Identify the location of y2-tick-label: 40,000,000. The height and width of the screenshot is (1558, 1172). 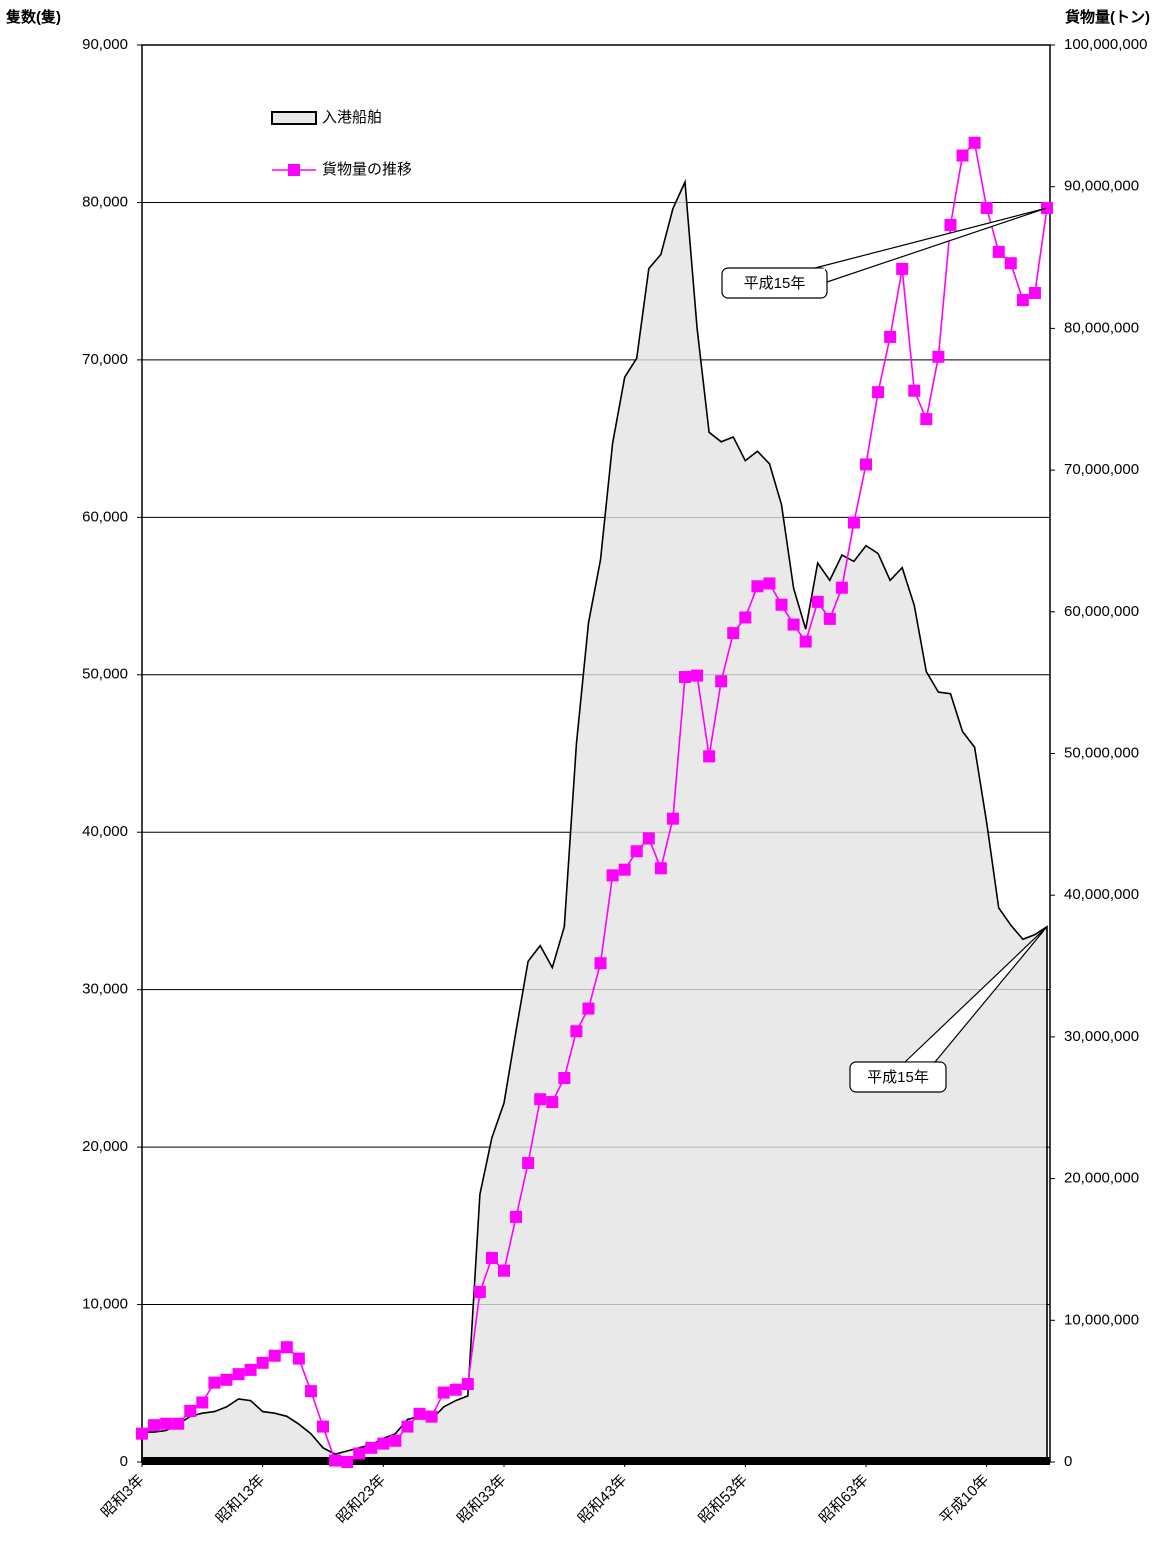
(1101, 894).